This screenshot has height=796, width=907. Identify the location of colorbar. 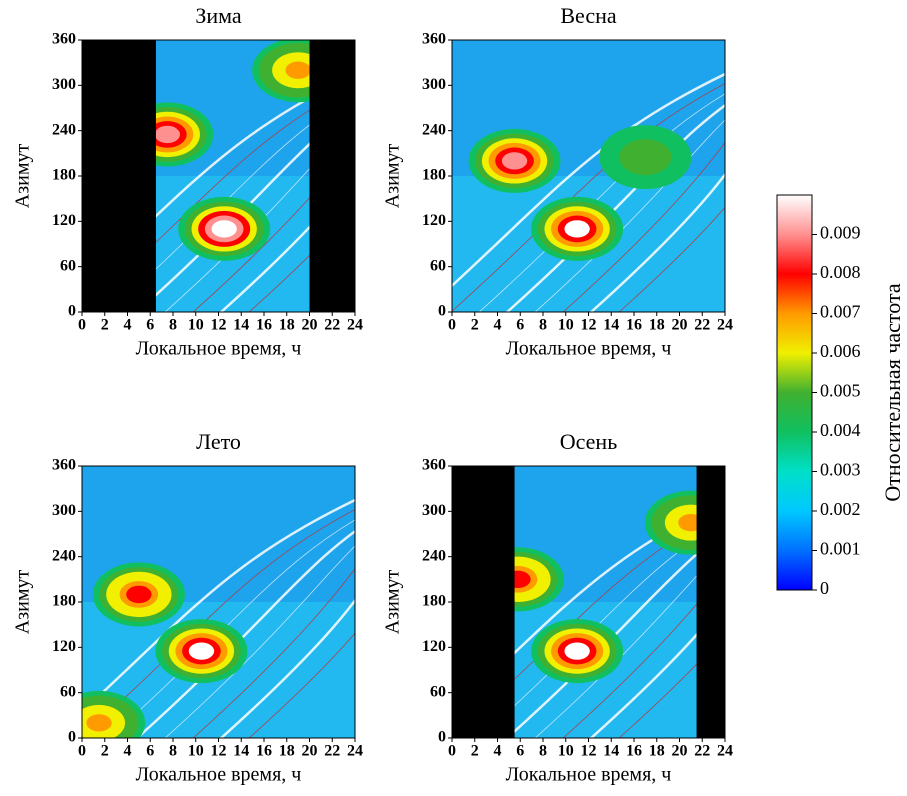
(794, 392).